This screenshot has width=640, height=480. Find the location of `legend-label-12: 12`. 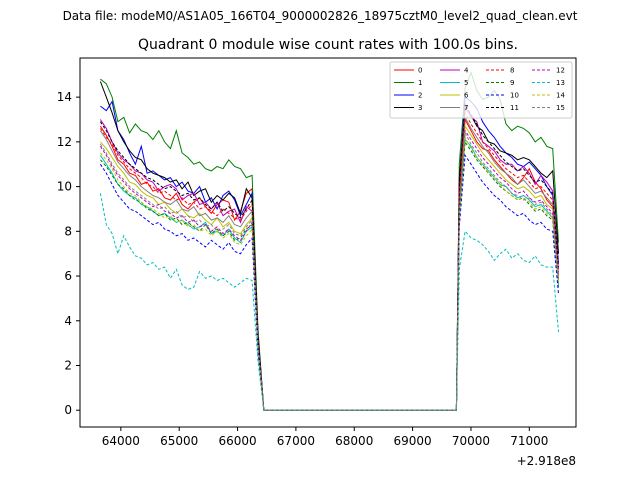

legend-label-12: 12 is located at coordinates (560, 71).